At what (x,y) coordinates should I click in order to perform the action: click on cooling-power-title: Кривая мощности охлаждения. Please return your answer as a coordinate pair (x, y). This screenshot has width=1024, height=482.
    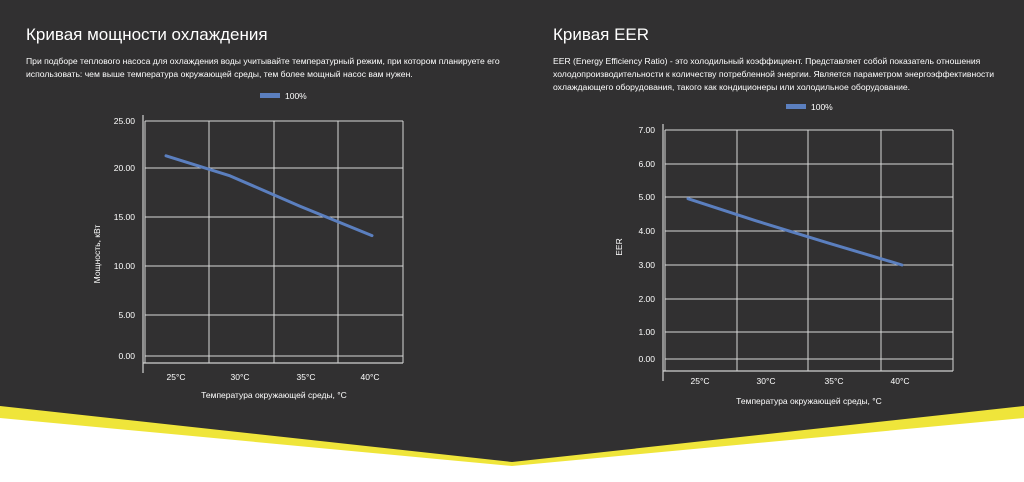
    Looking at the image, I should click on (147, 34).